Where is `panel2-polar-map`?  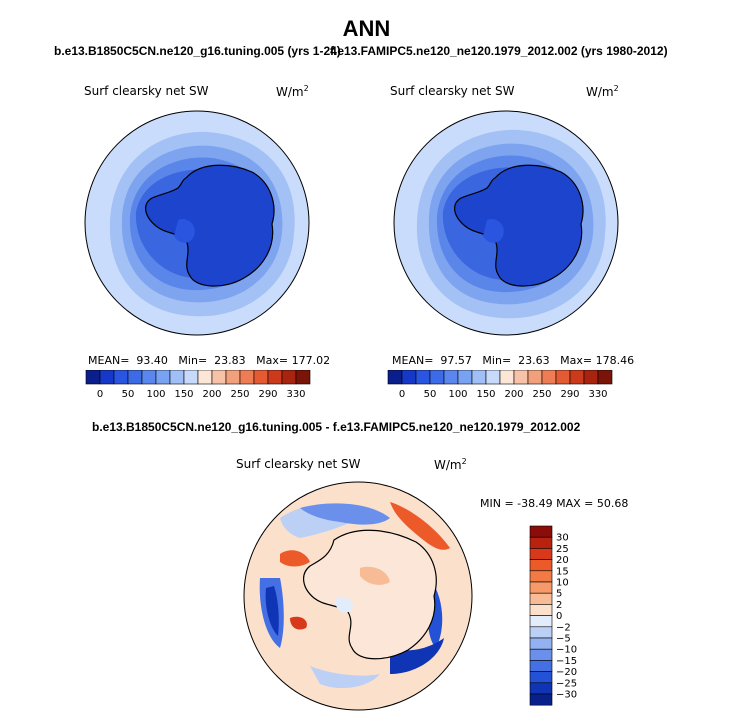 panel2-polar-map is located at coordinates (506, 223).